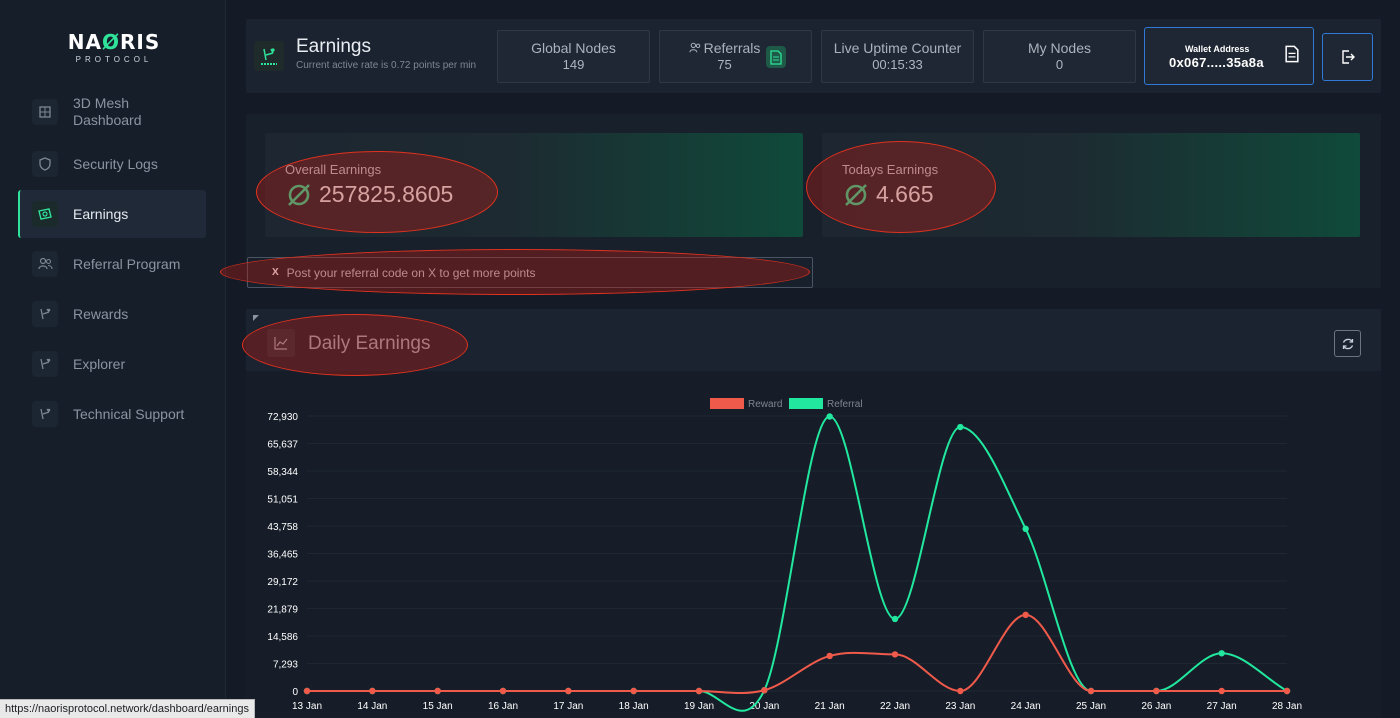 Image resolution: width=1400 pixels, height=718 pixels. I want to click on earnings-header-icon, so click(269, 56).